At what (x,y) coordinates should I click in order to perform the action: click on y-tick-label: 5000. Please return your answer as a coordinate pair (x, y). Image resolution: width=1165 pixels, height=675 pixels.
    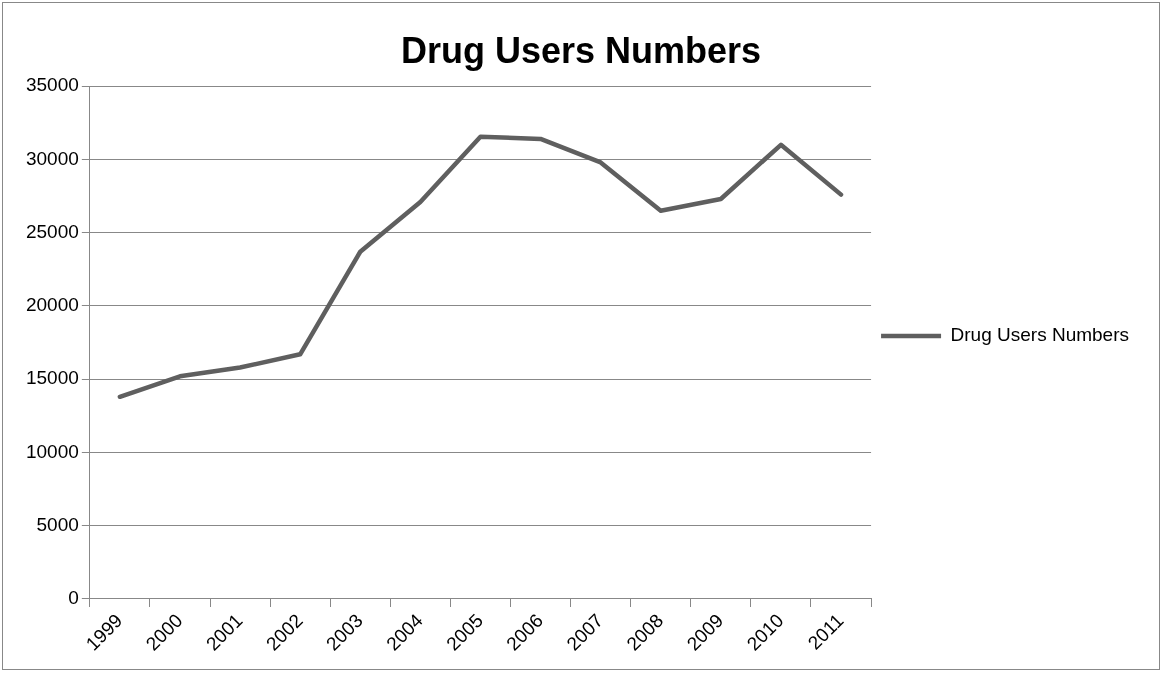
    Looking at the image, I should click on (57, 524).